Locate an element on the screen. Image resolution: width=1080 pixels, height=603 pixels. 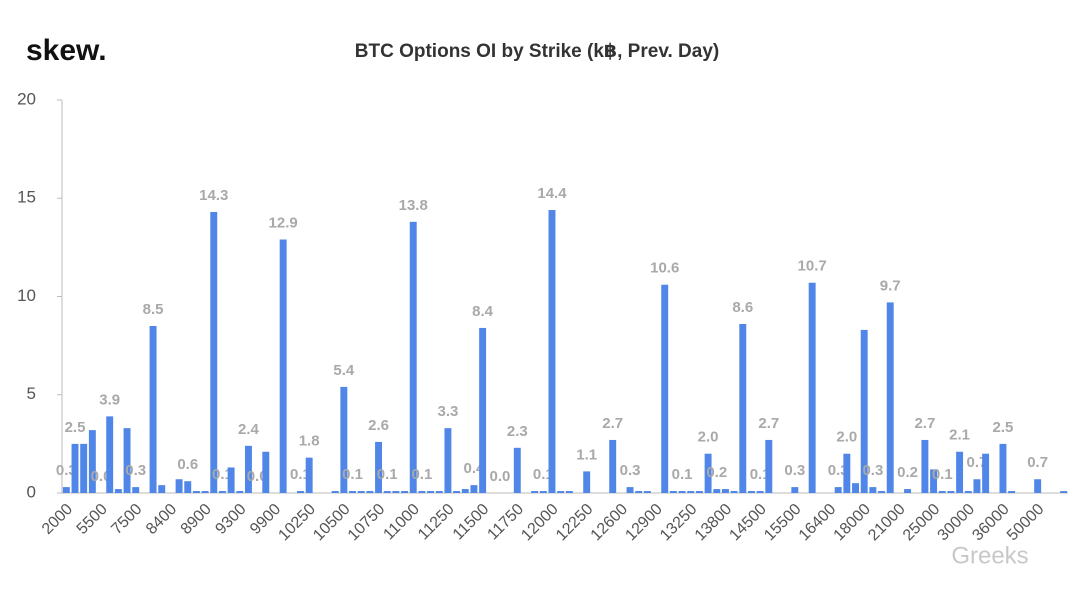
y-tick-label: 20 is located at coordinates (26, 98).